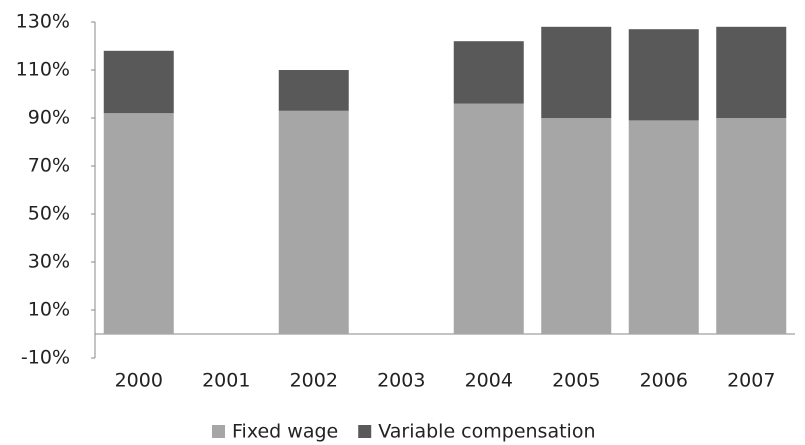 The width and height of the screenshot is (805, 445). I want to click on y-tick-label: 130%, so click(43, 22).